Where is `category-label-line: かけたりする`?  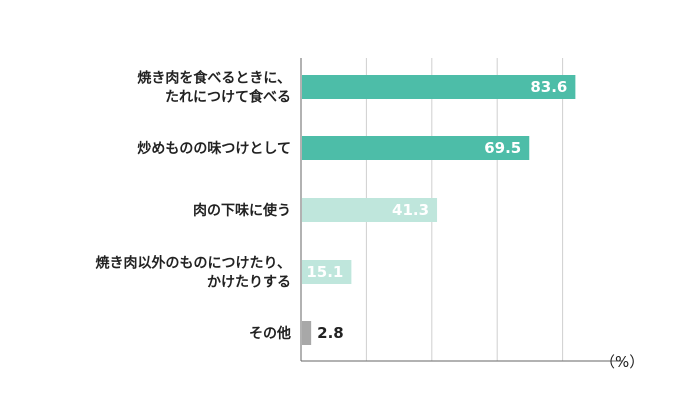
category-label-line: かけたりする is located at coordinates (249, 283).